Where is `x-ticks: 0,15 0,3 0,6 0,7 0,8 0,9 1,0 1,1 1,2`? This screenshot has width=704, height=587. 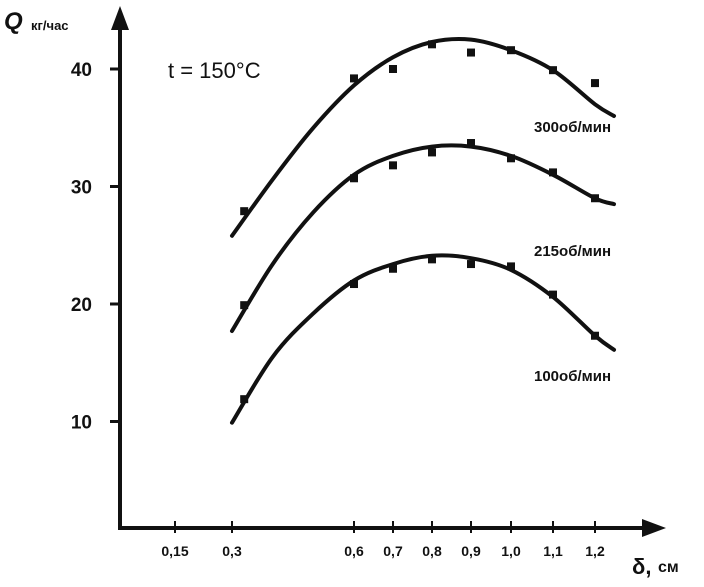 x-ticks: 0,15 0,3 0,6 0,7 0,8 0,9 1,0 1,1 1,2 is located at coordinates (383, 540).